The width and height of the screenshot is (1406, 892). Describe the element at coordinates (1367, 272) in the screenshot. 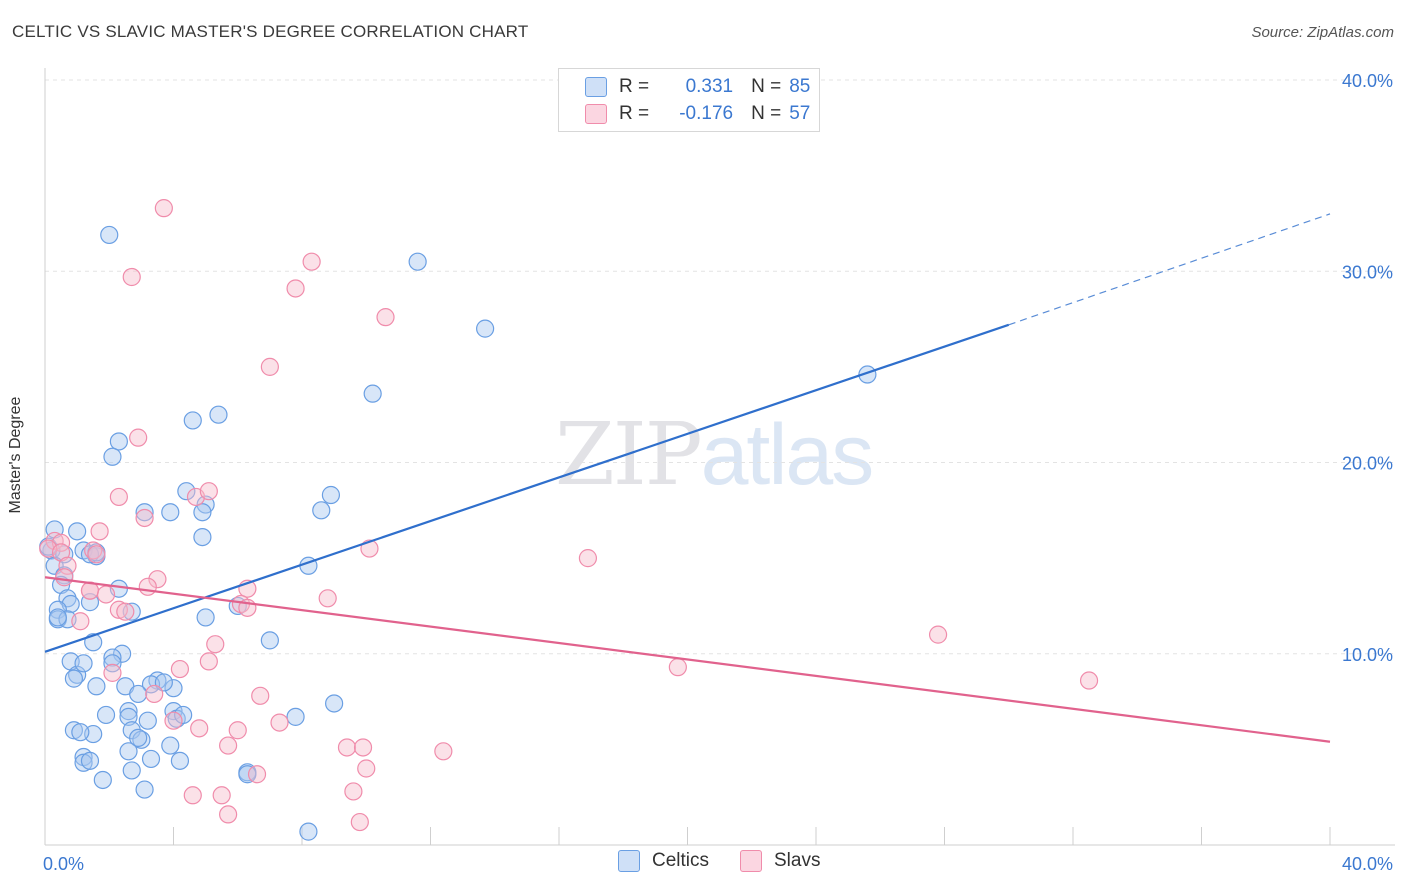

I see `y-tick-label: 30.0%` at that location.